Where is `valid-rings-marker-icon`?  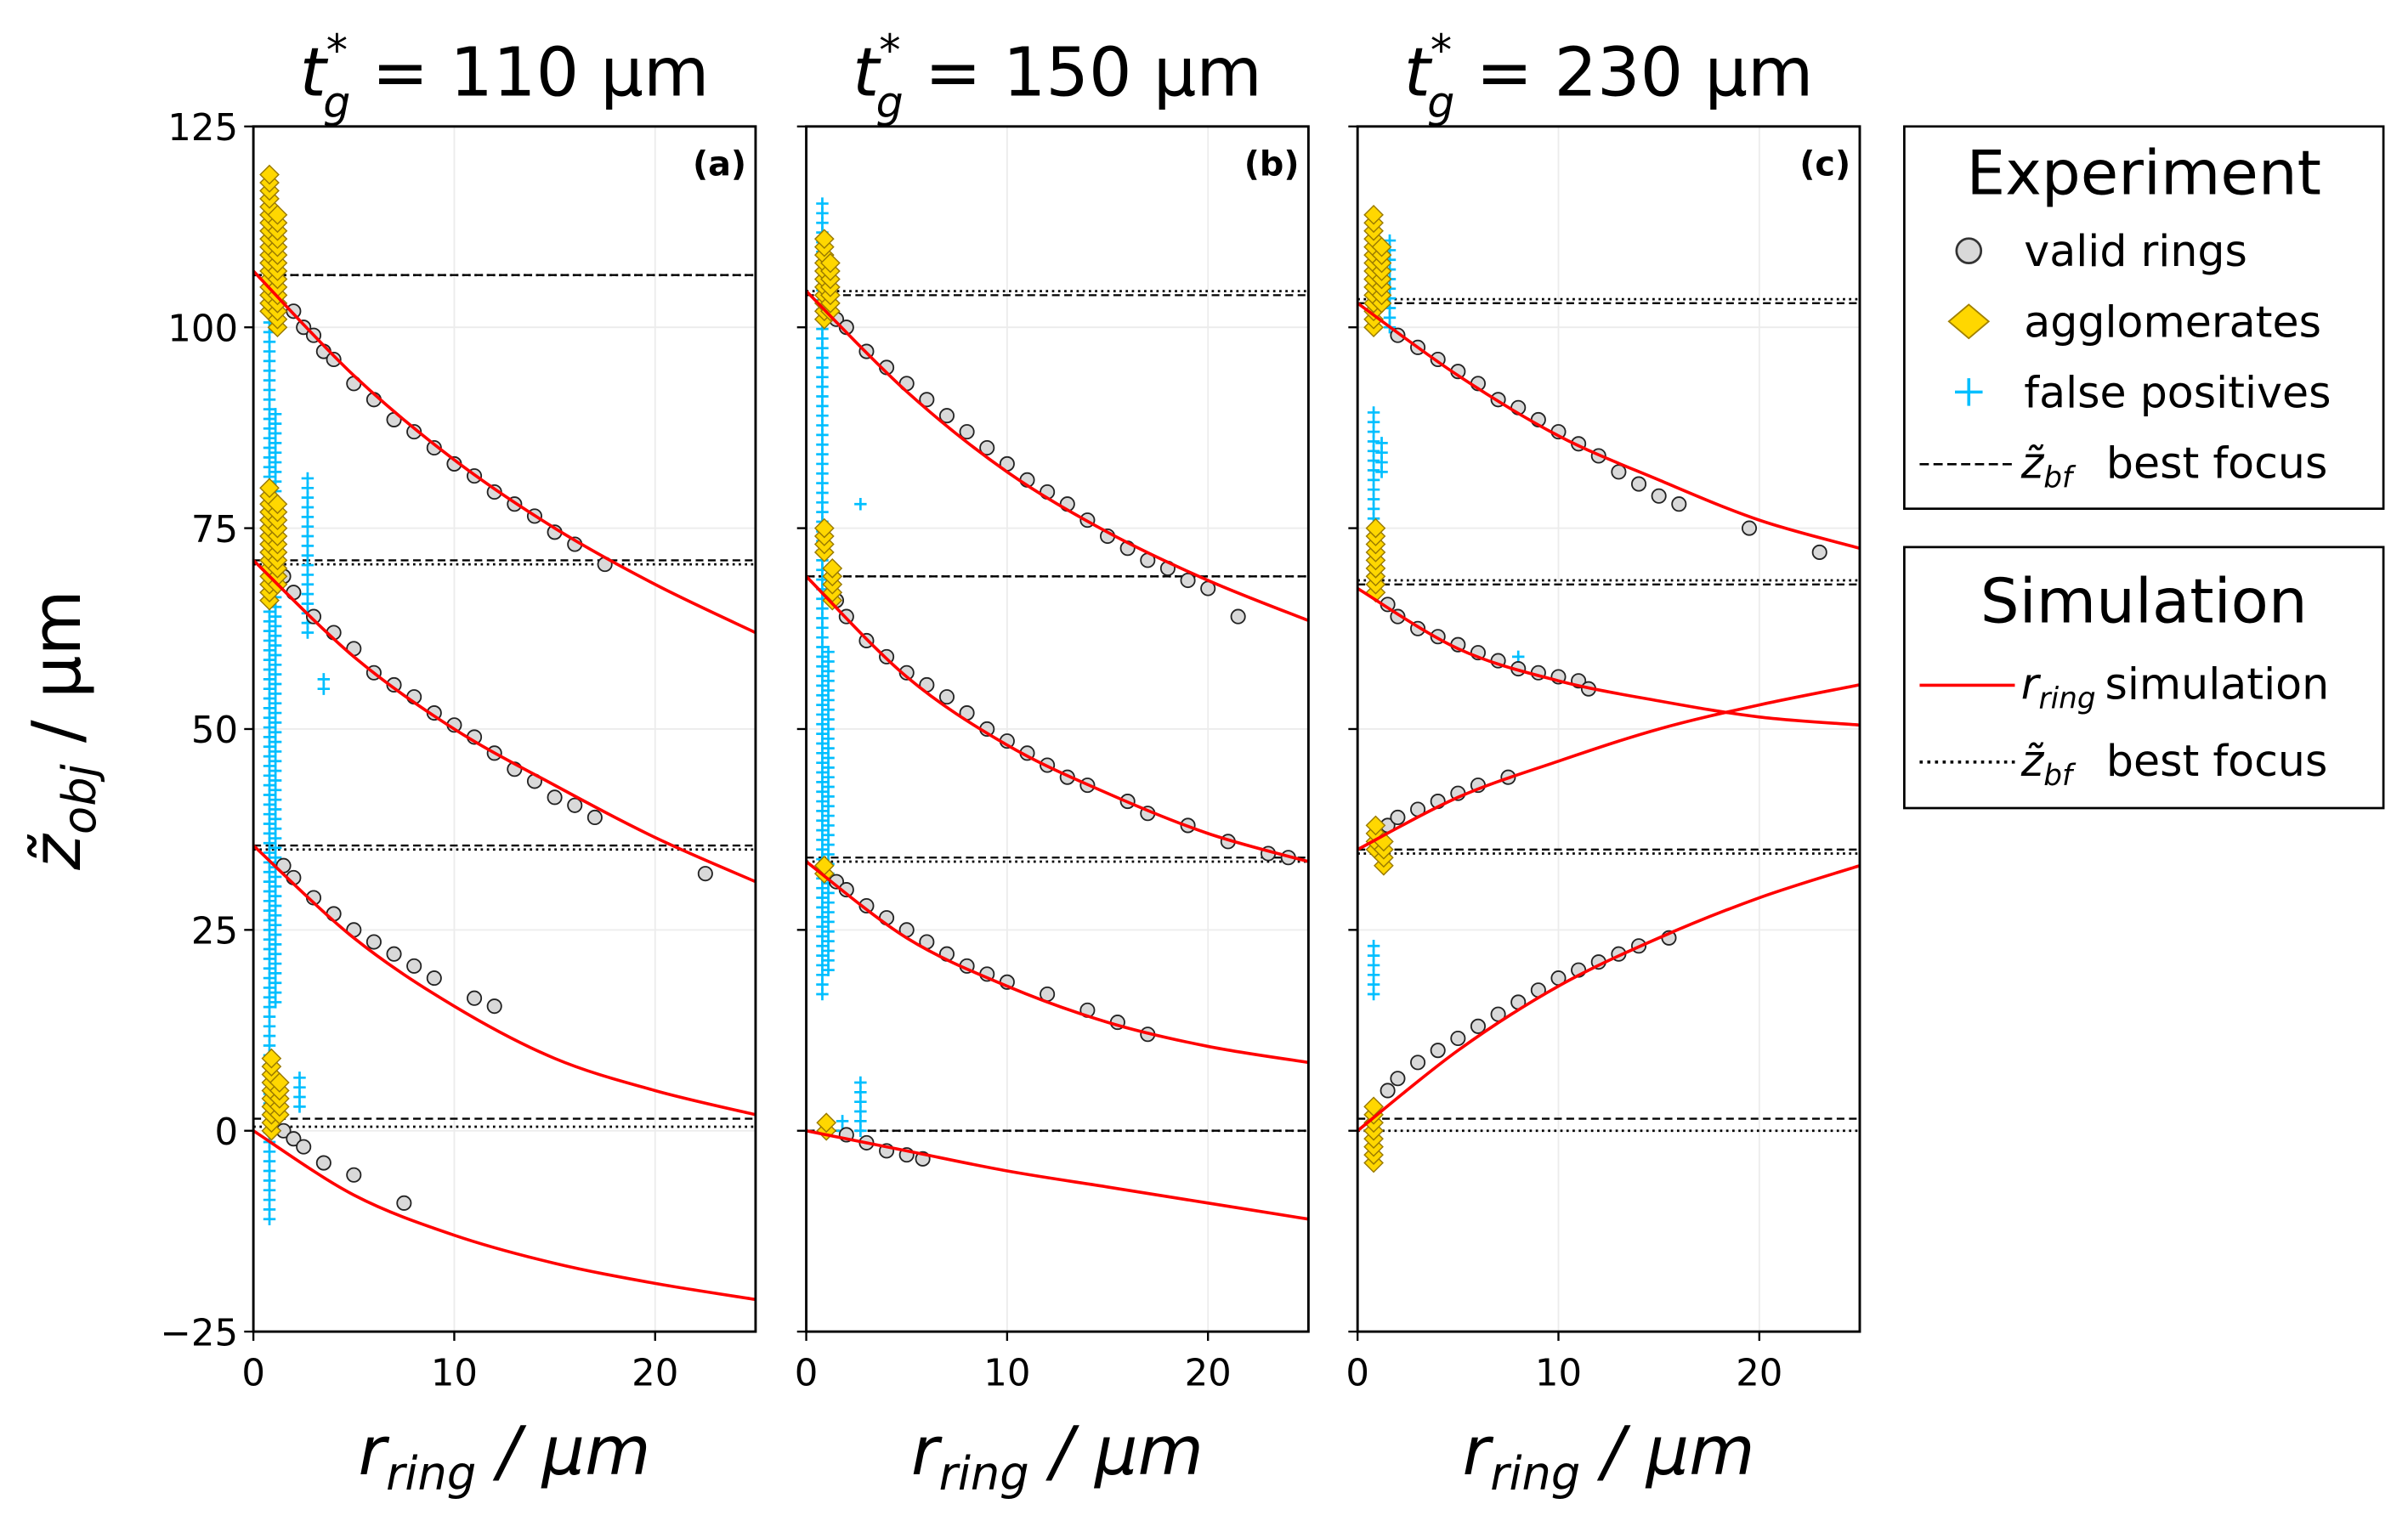
valid-rings-marker-icon is located at coordinates (1969, 251).